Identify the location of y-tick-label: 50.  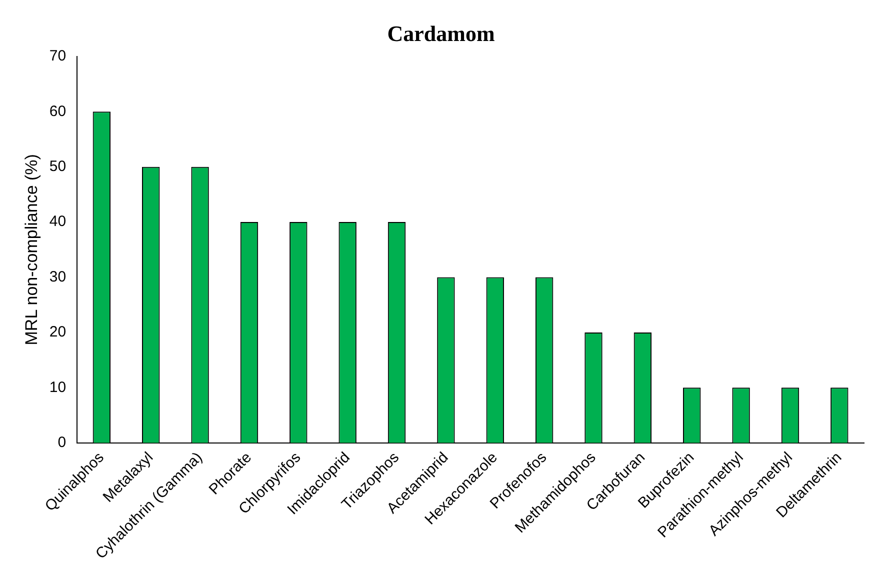
(57, 166).